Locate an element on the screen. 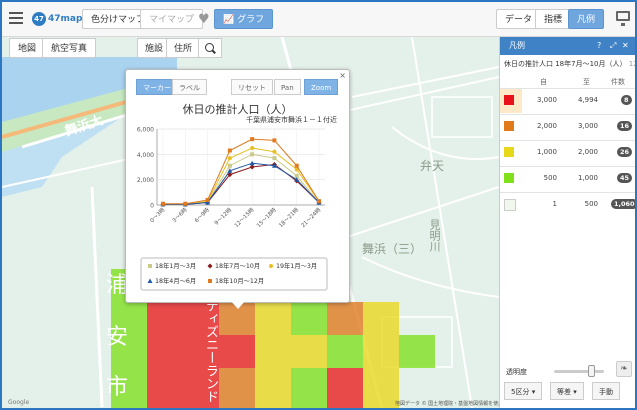  my-map-button: マイマップ is located at coordinates (172, 19).